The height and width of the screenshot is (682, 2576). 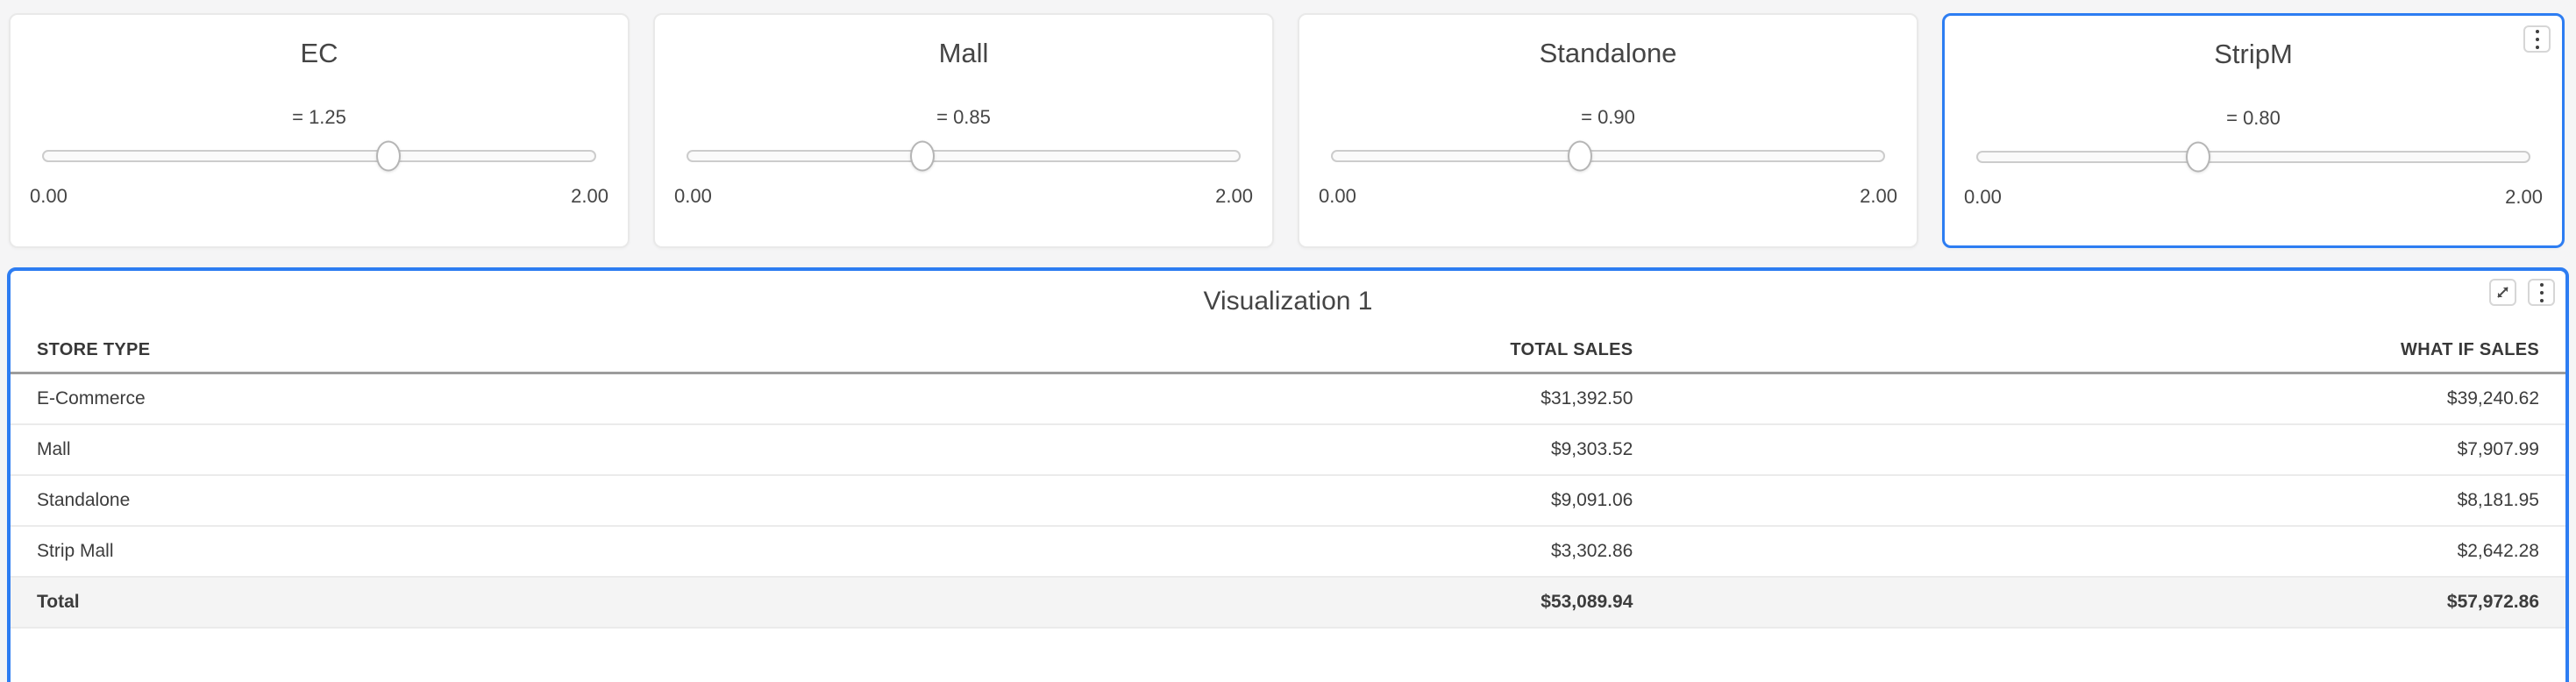 What do you see at coordinates (963, 53) in the screenshot?
I see `slider-widget-title: Mall` at bounding box center [963, 53].